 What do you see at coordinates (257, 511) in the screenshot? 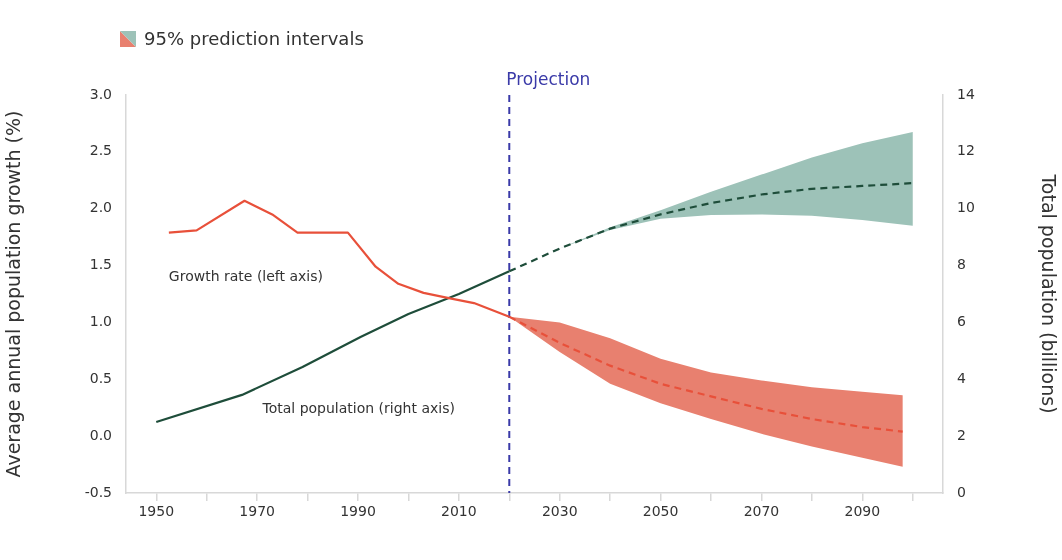
I see `x-tick-label: 1970` at bounding box center [257, 511].